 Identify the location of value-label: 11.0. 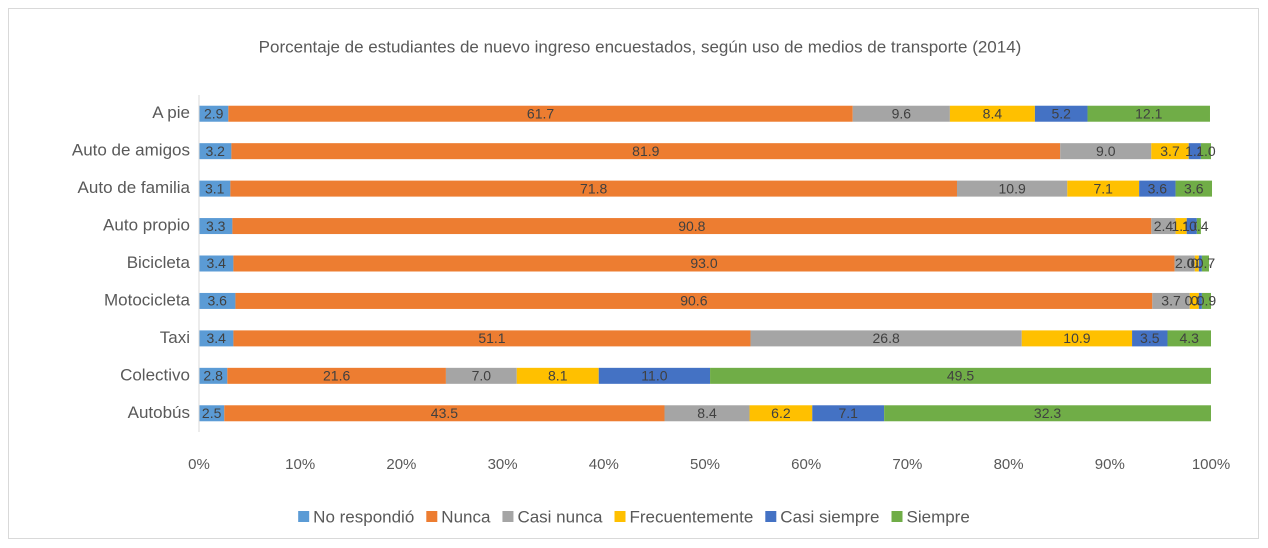
(654, 376).